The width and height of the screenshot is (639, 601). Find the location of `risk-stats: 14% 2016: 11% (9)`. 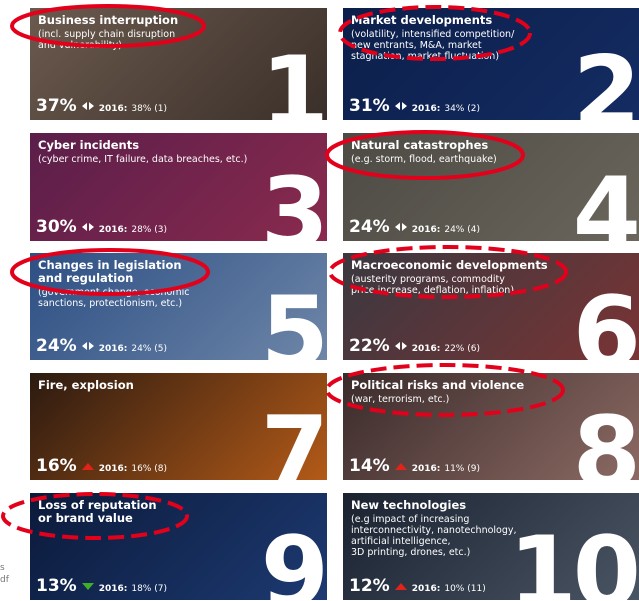

risk-stats: 14% 2016: 11% (9) is located at coordinates (414, 466).